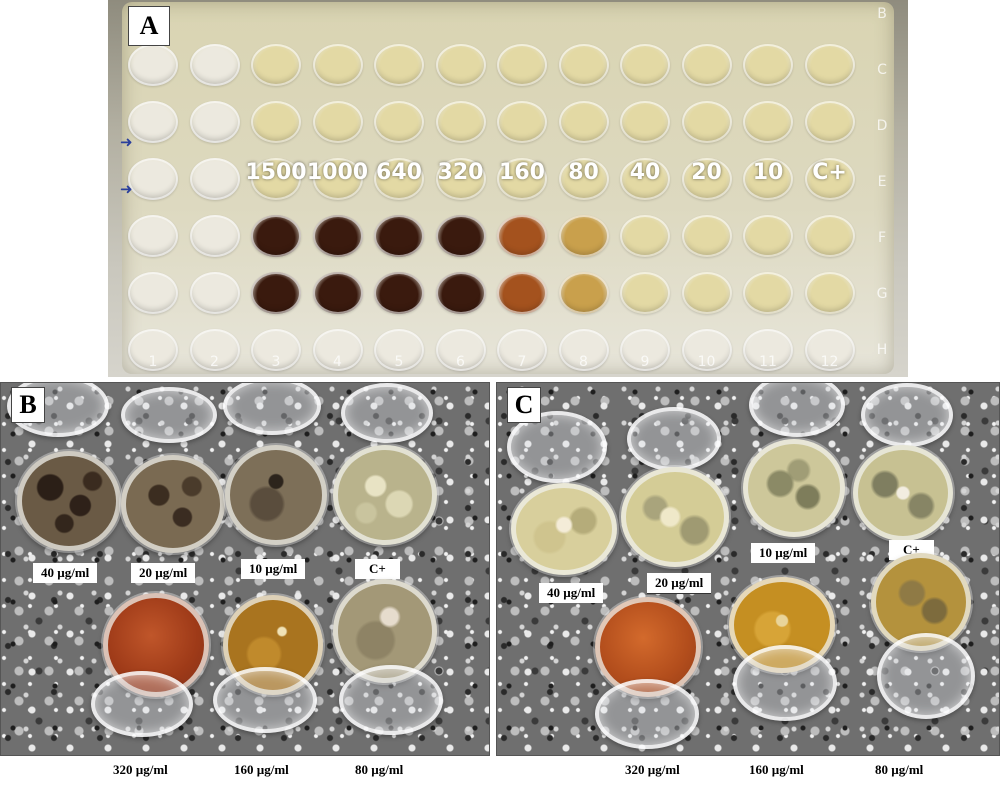  I want to click on label-80-ug-ml: 80 µg/ml, so click(379, 769).